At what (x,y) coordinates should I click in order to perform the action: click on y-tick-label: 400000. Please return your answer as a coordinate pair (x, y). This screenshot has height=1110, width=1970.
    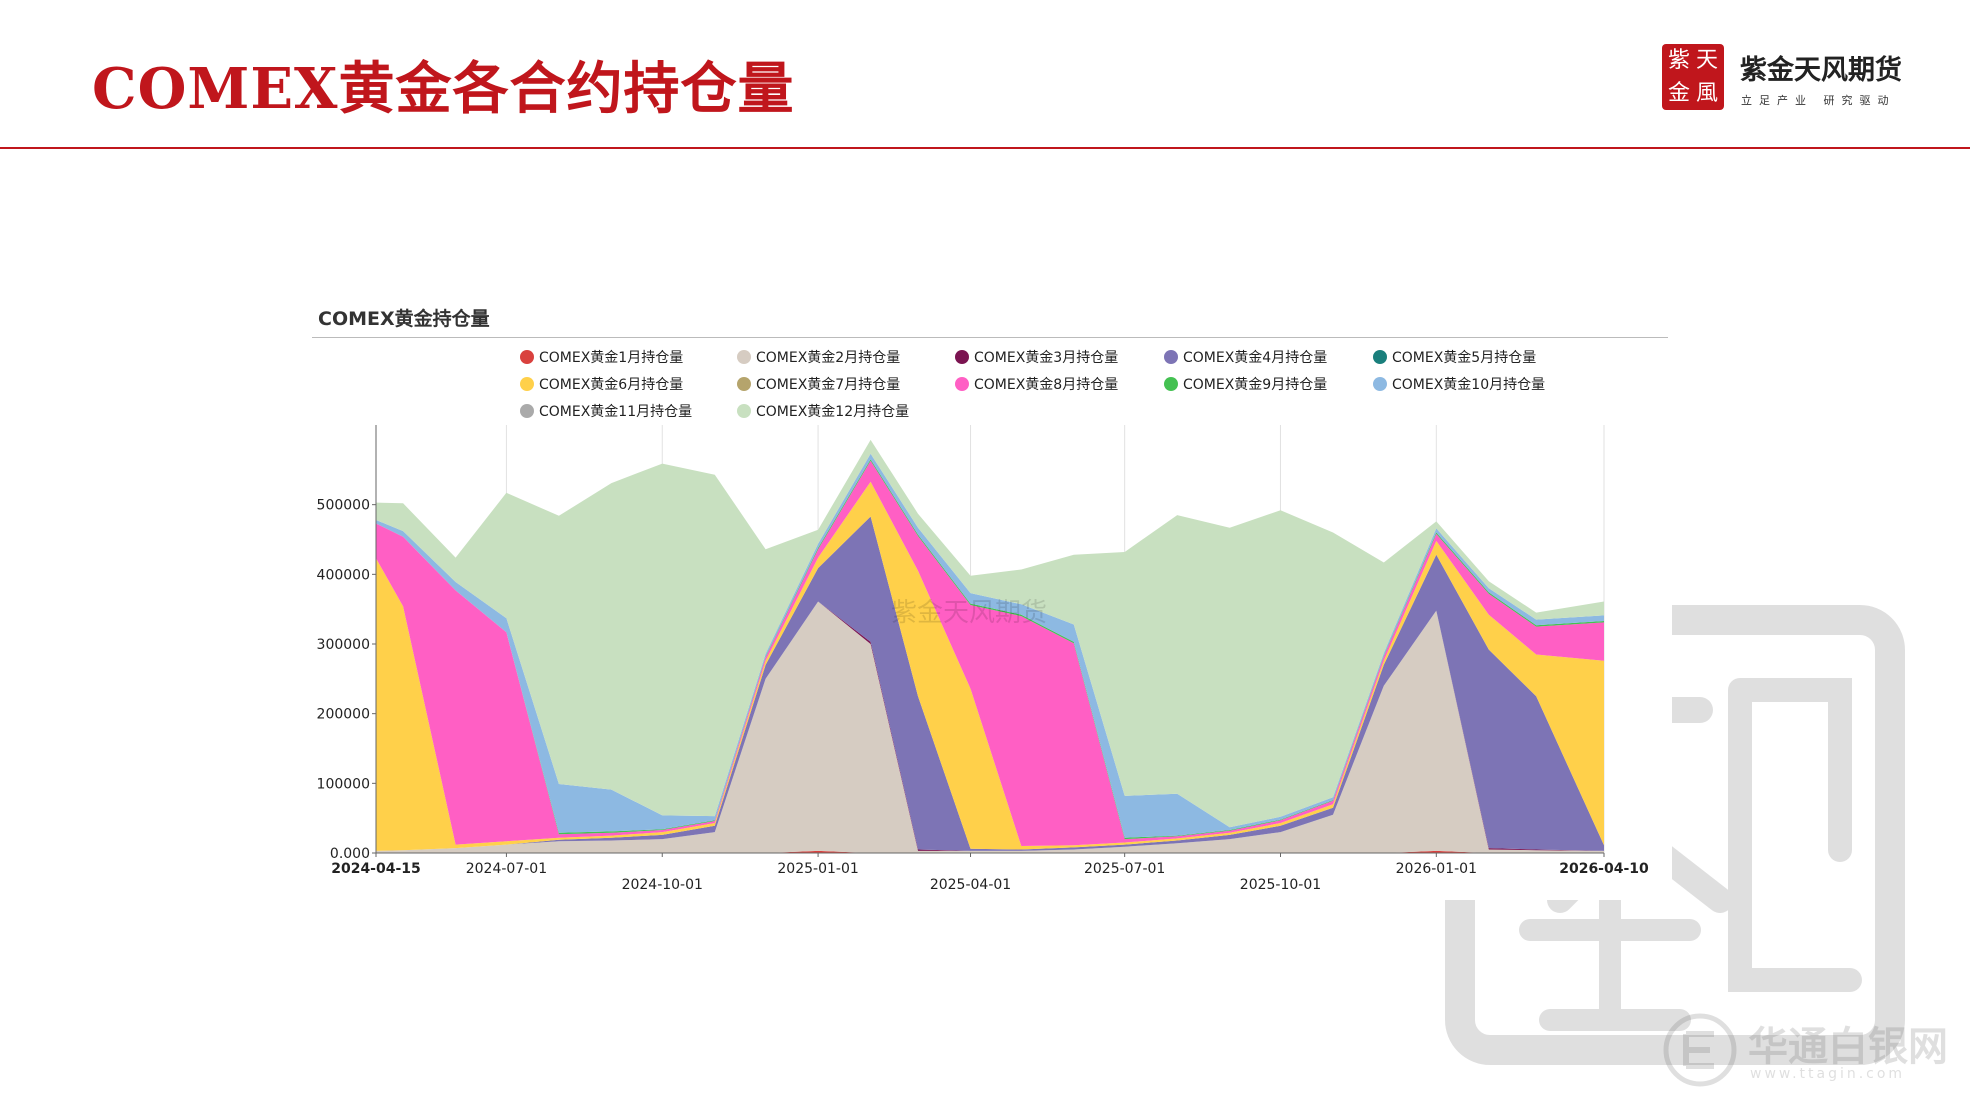
    Looking at the image, I should click on (343, 575).